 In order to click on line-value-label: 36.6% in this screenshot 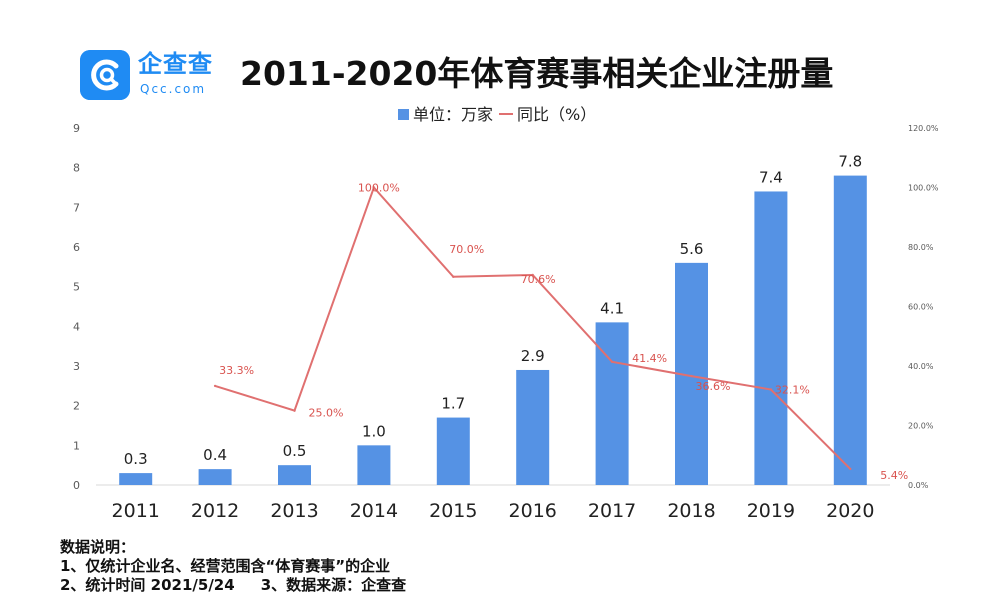, I will do `click(713, 386)`.